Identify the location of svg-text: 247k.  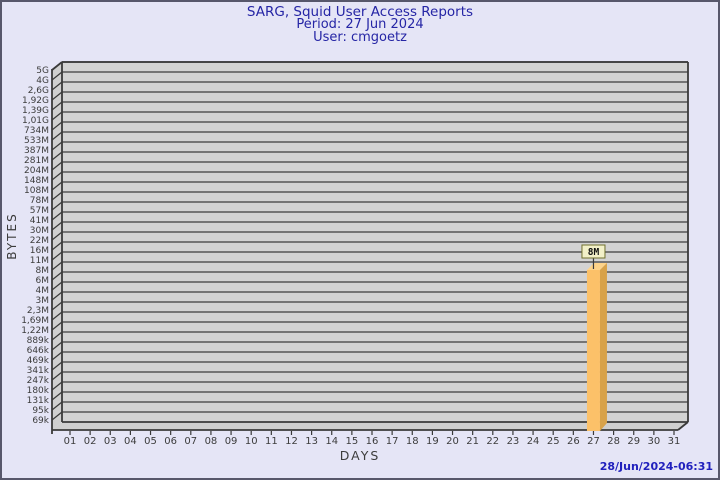
(38, 381).